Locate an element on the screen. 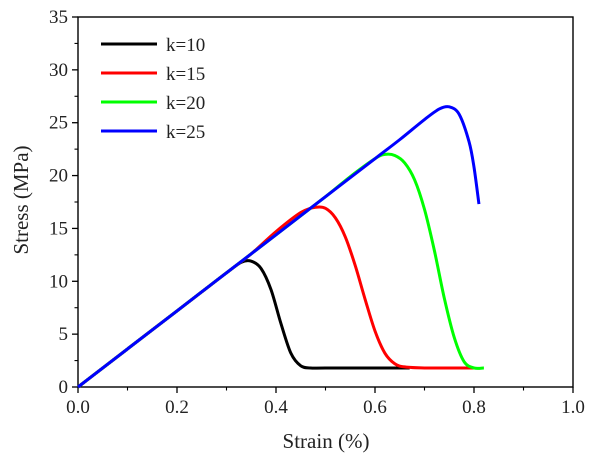  x-tick-label: 0.8 is located at coordinates (474, 407).